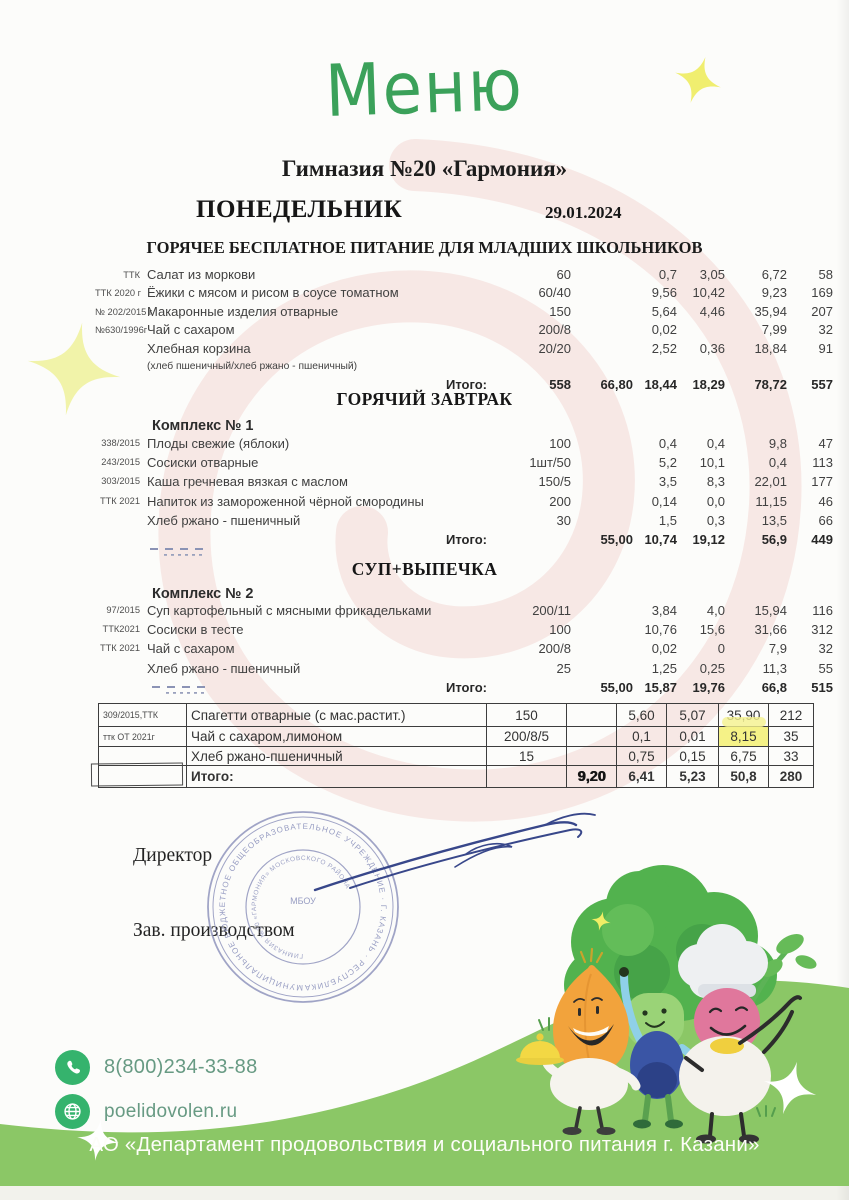 The width and height of the screenshot is (849, 1200). What do you see at coordinates (770, 482) in the screenshot?
I see `carbs: 22,01` at bounding box center [770, 482].